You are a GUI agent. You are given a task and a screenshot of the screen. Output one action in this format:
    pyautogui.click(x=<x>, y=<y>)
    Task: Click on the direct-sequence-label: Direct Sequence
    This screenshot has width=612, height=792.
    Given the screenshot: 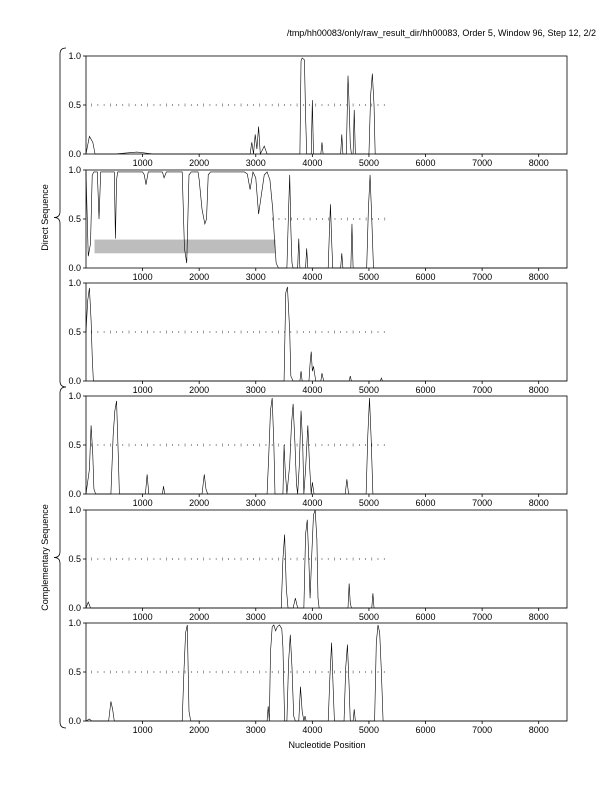 What is the action you would take?
    pyautogui.click(x=45, y=217)
    